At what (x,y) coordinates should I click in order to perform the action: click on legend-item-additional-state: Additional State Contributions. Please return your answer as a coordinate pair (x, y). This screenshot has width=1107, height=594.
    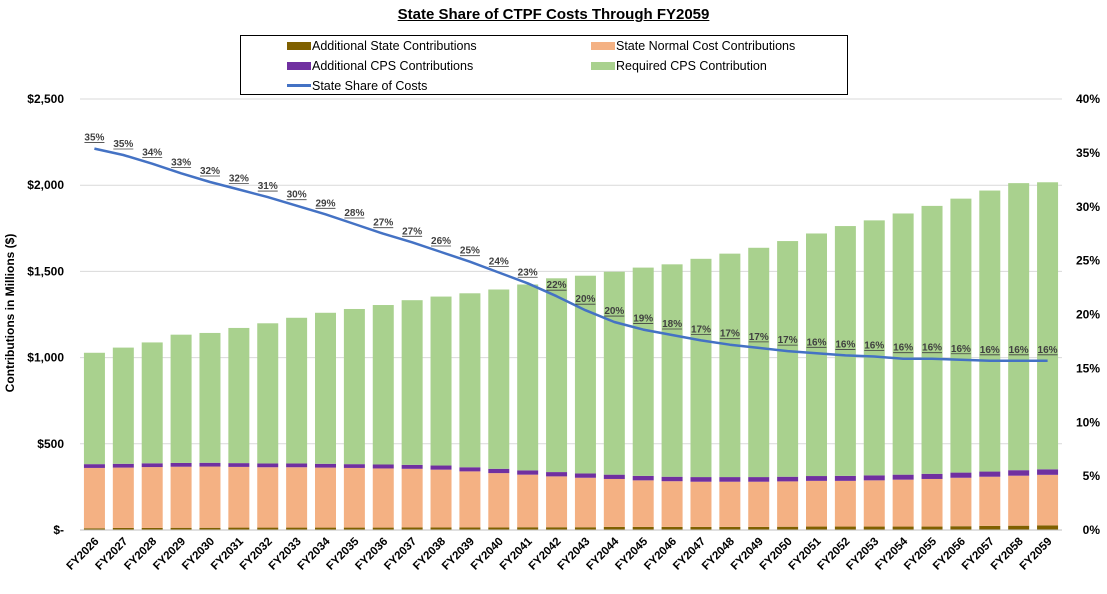
    Looking at the image, I should click on (382, 46).